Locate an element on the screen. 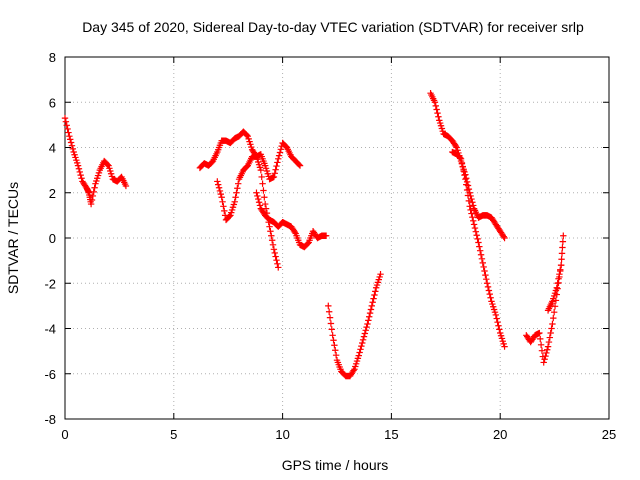 The height and width of the screenshot is (480, 640). y-tick-label: 0 is located at coordinates (52, 238).